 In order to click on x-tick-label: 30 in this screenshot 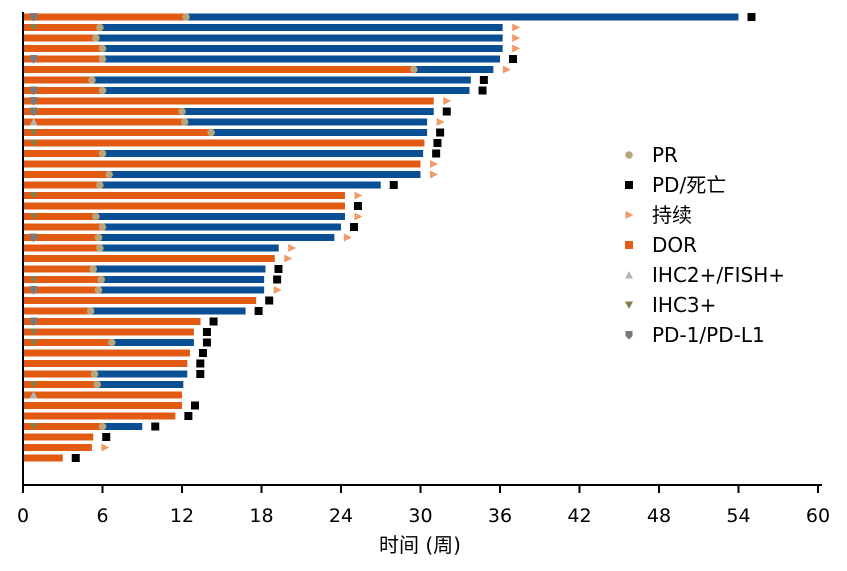, I will do `click(420, 516)`.